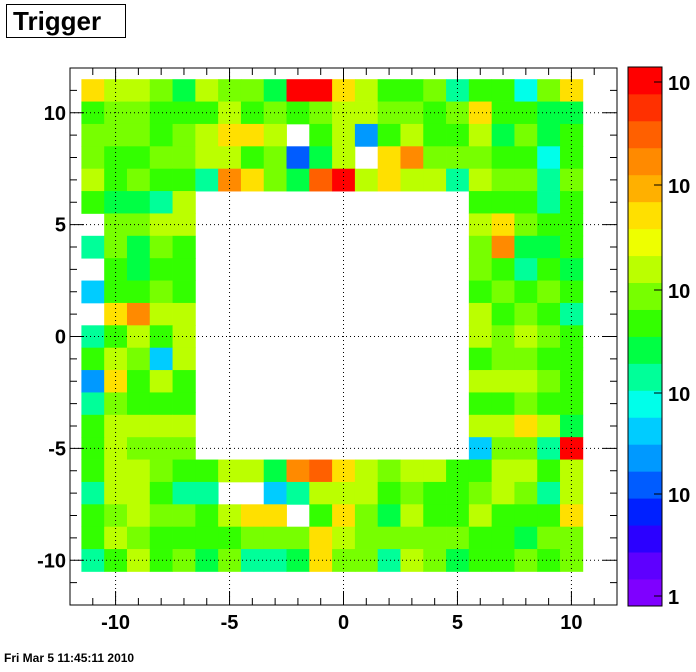 The height and width of the screenshot is (672, 696). I want to click on x-tick-label: -5, so click(230, 623).